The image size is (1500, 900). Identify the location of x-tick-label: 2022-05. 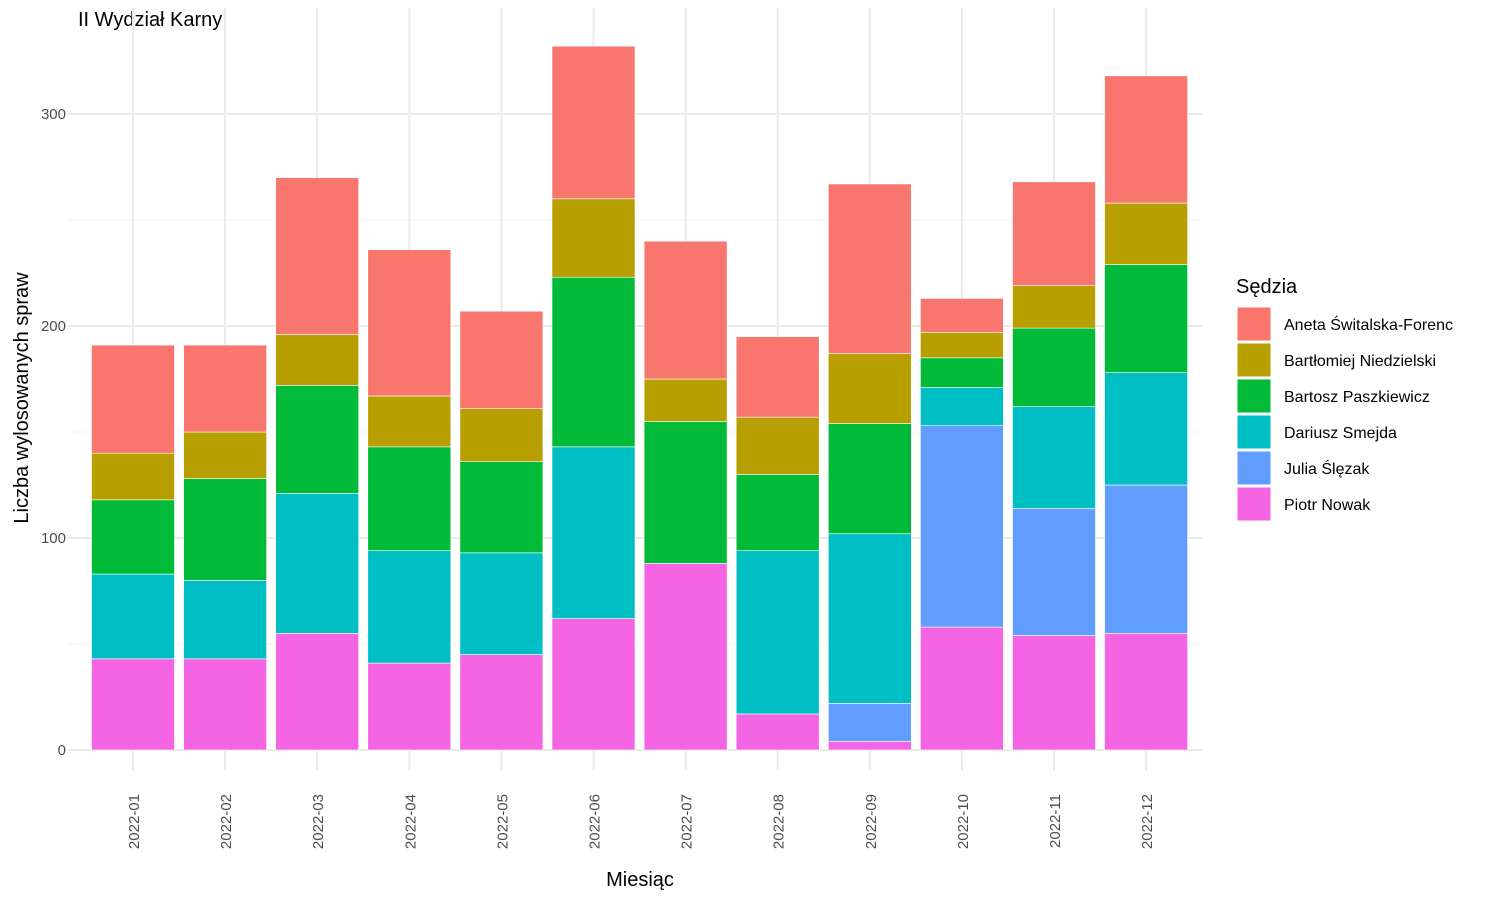
(502, 821).